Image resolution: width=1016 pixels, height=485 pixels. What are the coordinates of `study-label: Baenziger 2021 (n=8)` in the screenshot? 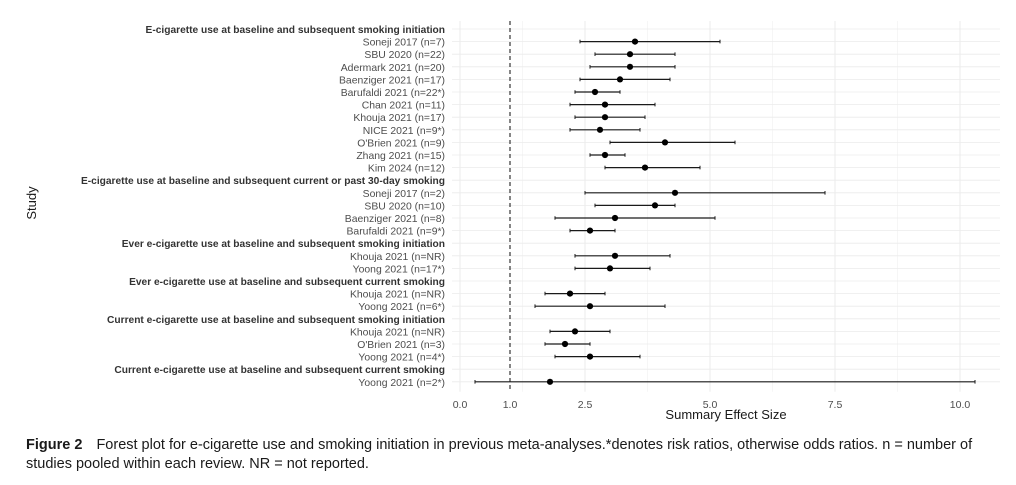 It's located at (395, 219).